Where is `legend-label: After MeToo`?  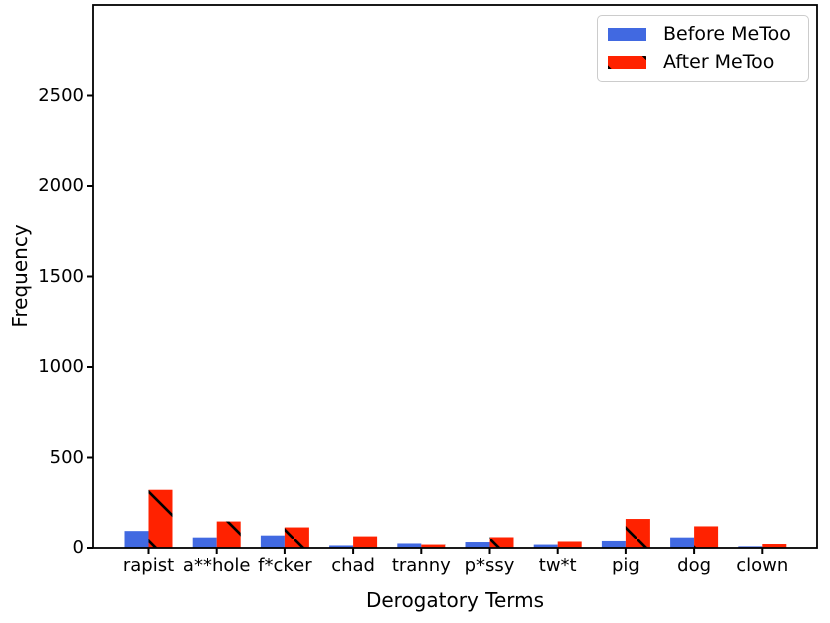 legend-label: After MeToo is located at coordinates (719, 61).